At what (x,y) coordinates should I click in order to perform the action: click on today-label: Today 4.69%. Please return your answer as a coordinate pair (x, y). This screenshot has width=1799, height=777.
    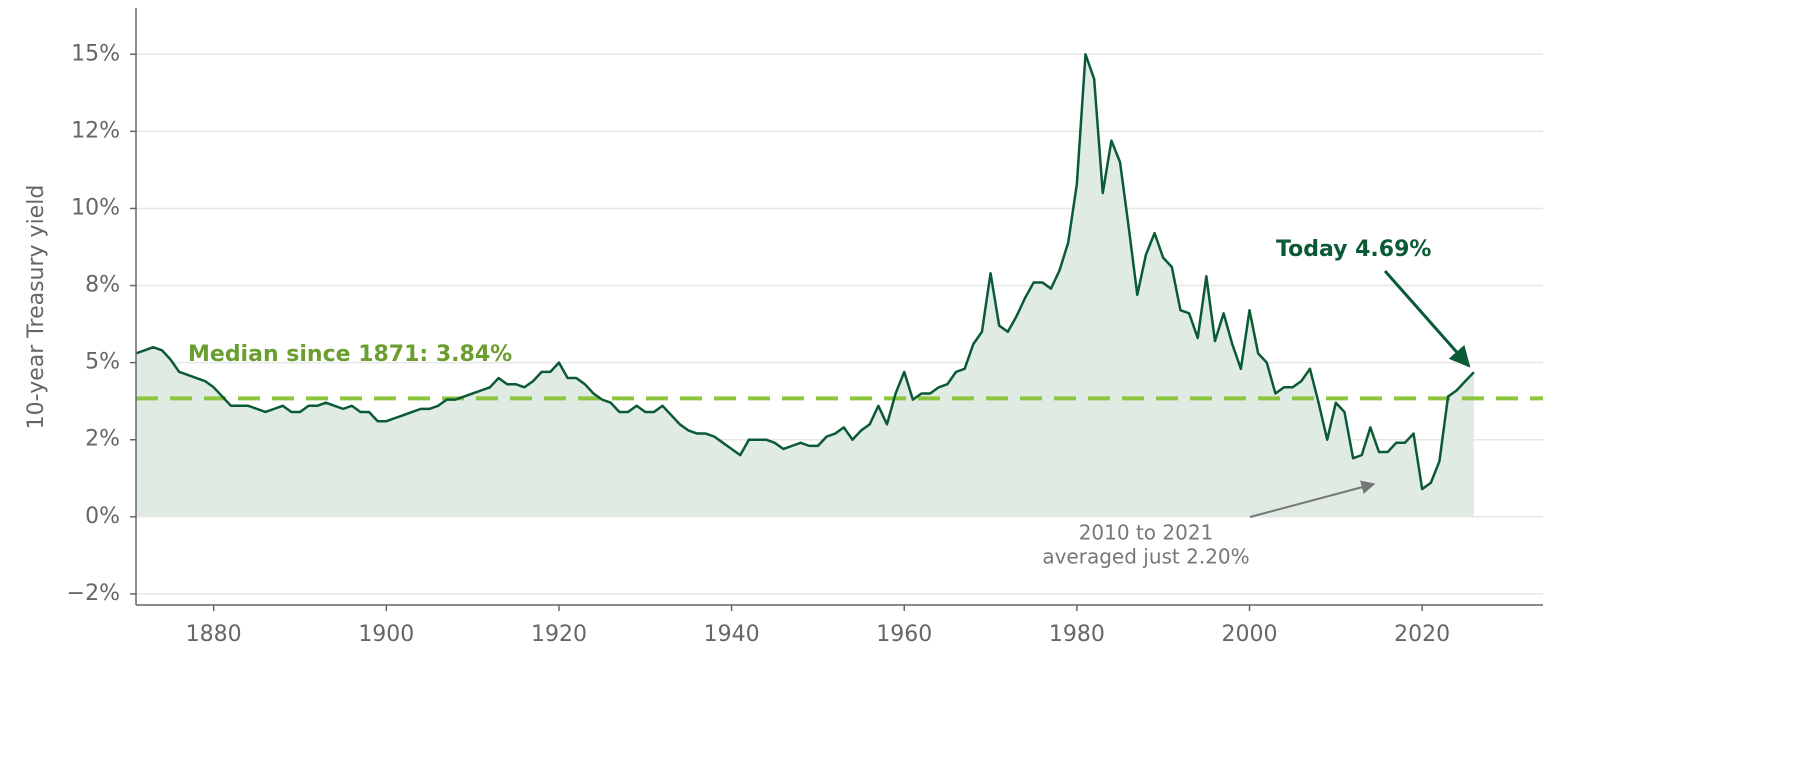
    Looking at the image, I should click on (1353, 249).